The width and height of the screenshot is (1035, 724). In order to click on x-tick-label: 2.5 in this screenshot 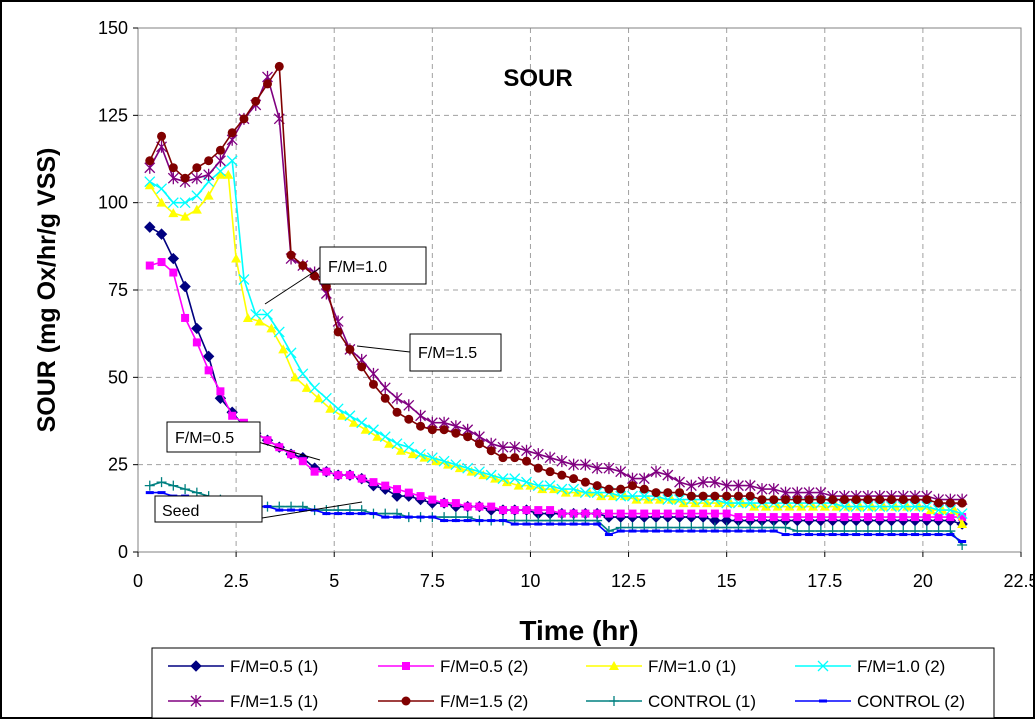, I will do `click(236, 581)`.